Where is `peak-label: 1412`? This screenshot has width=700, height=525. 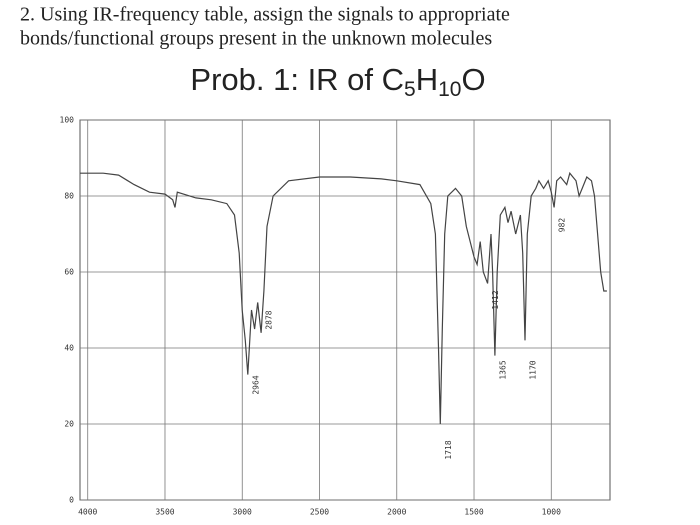 peak-label: 1412 is located at coordinates (495, 299).